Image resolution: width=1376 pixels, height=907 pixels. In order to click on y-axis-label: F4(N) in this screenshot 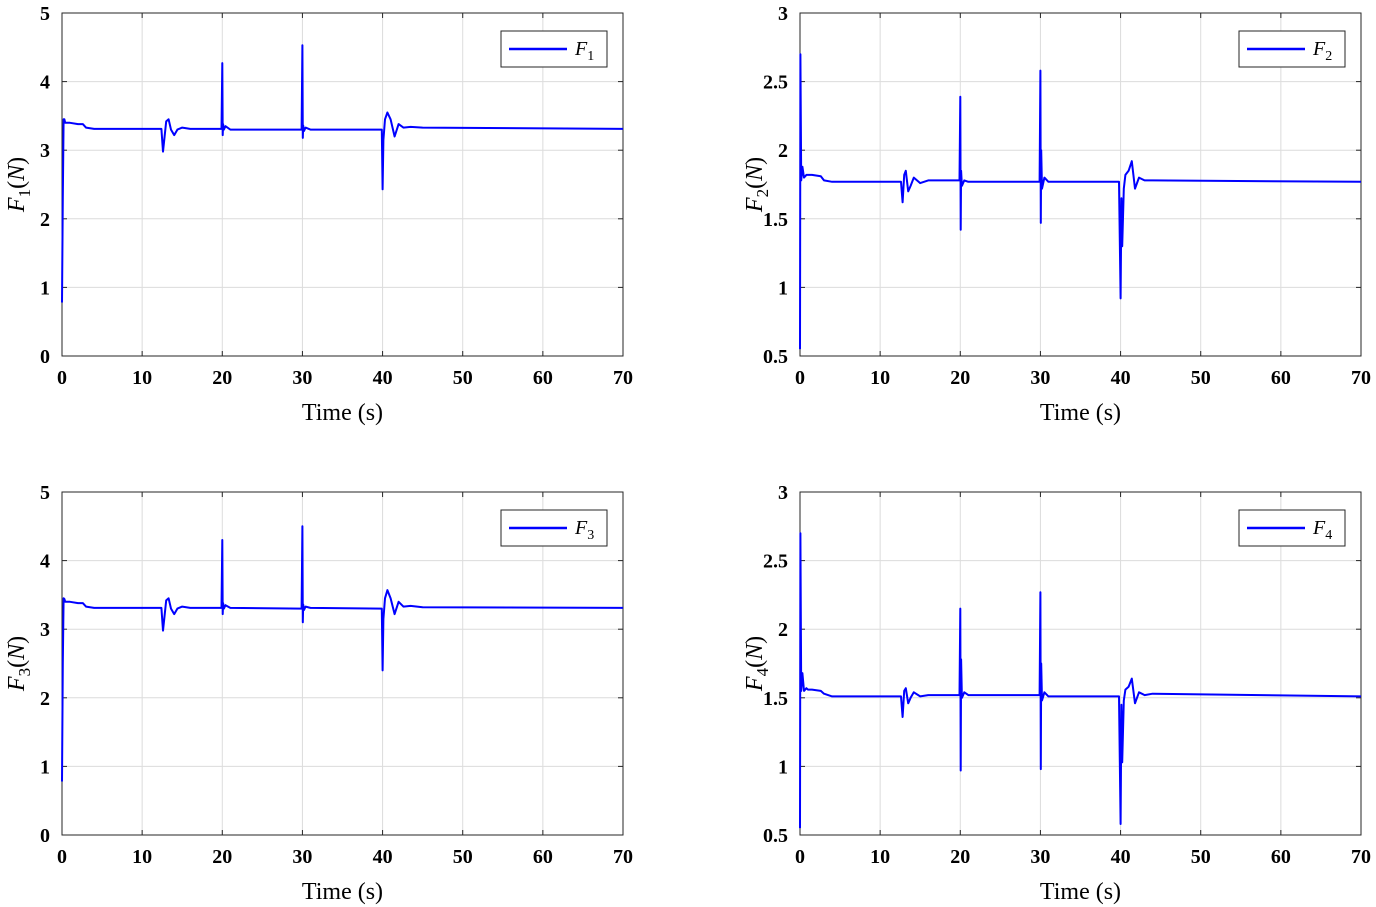, I will do `click(757, 664)`.